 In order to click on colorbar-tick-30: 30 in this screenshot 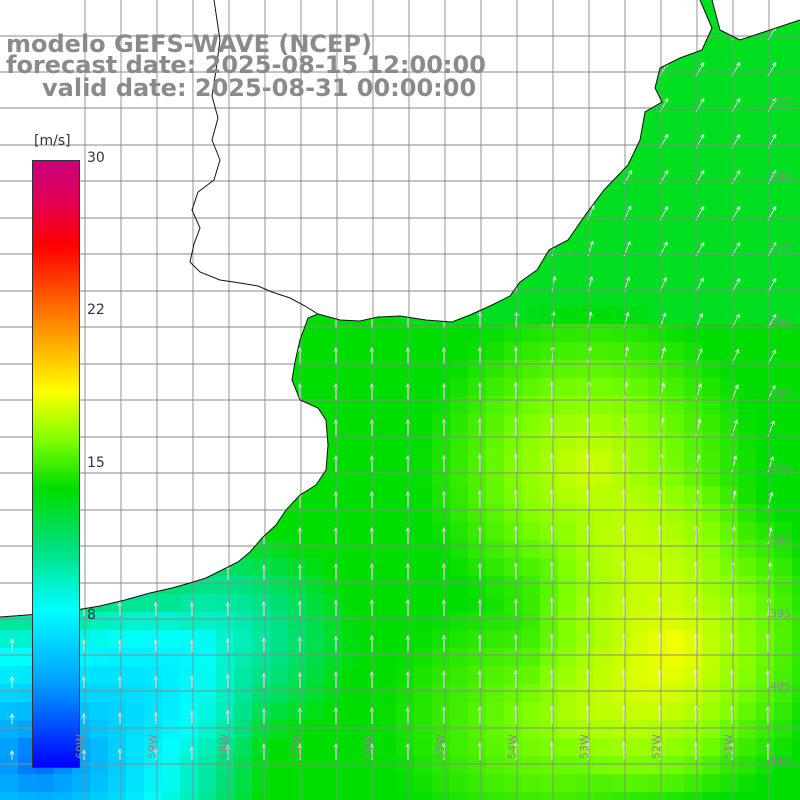, I will do `click(96, 158)`.